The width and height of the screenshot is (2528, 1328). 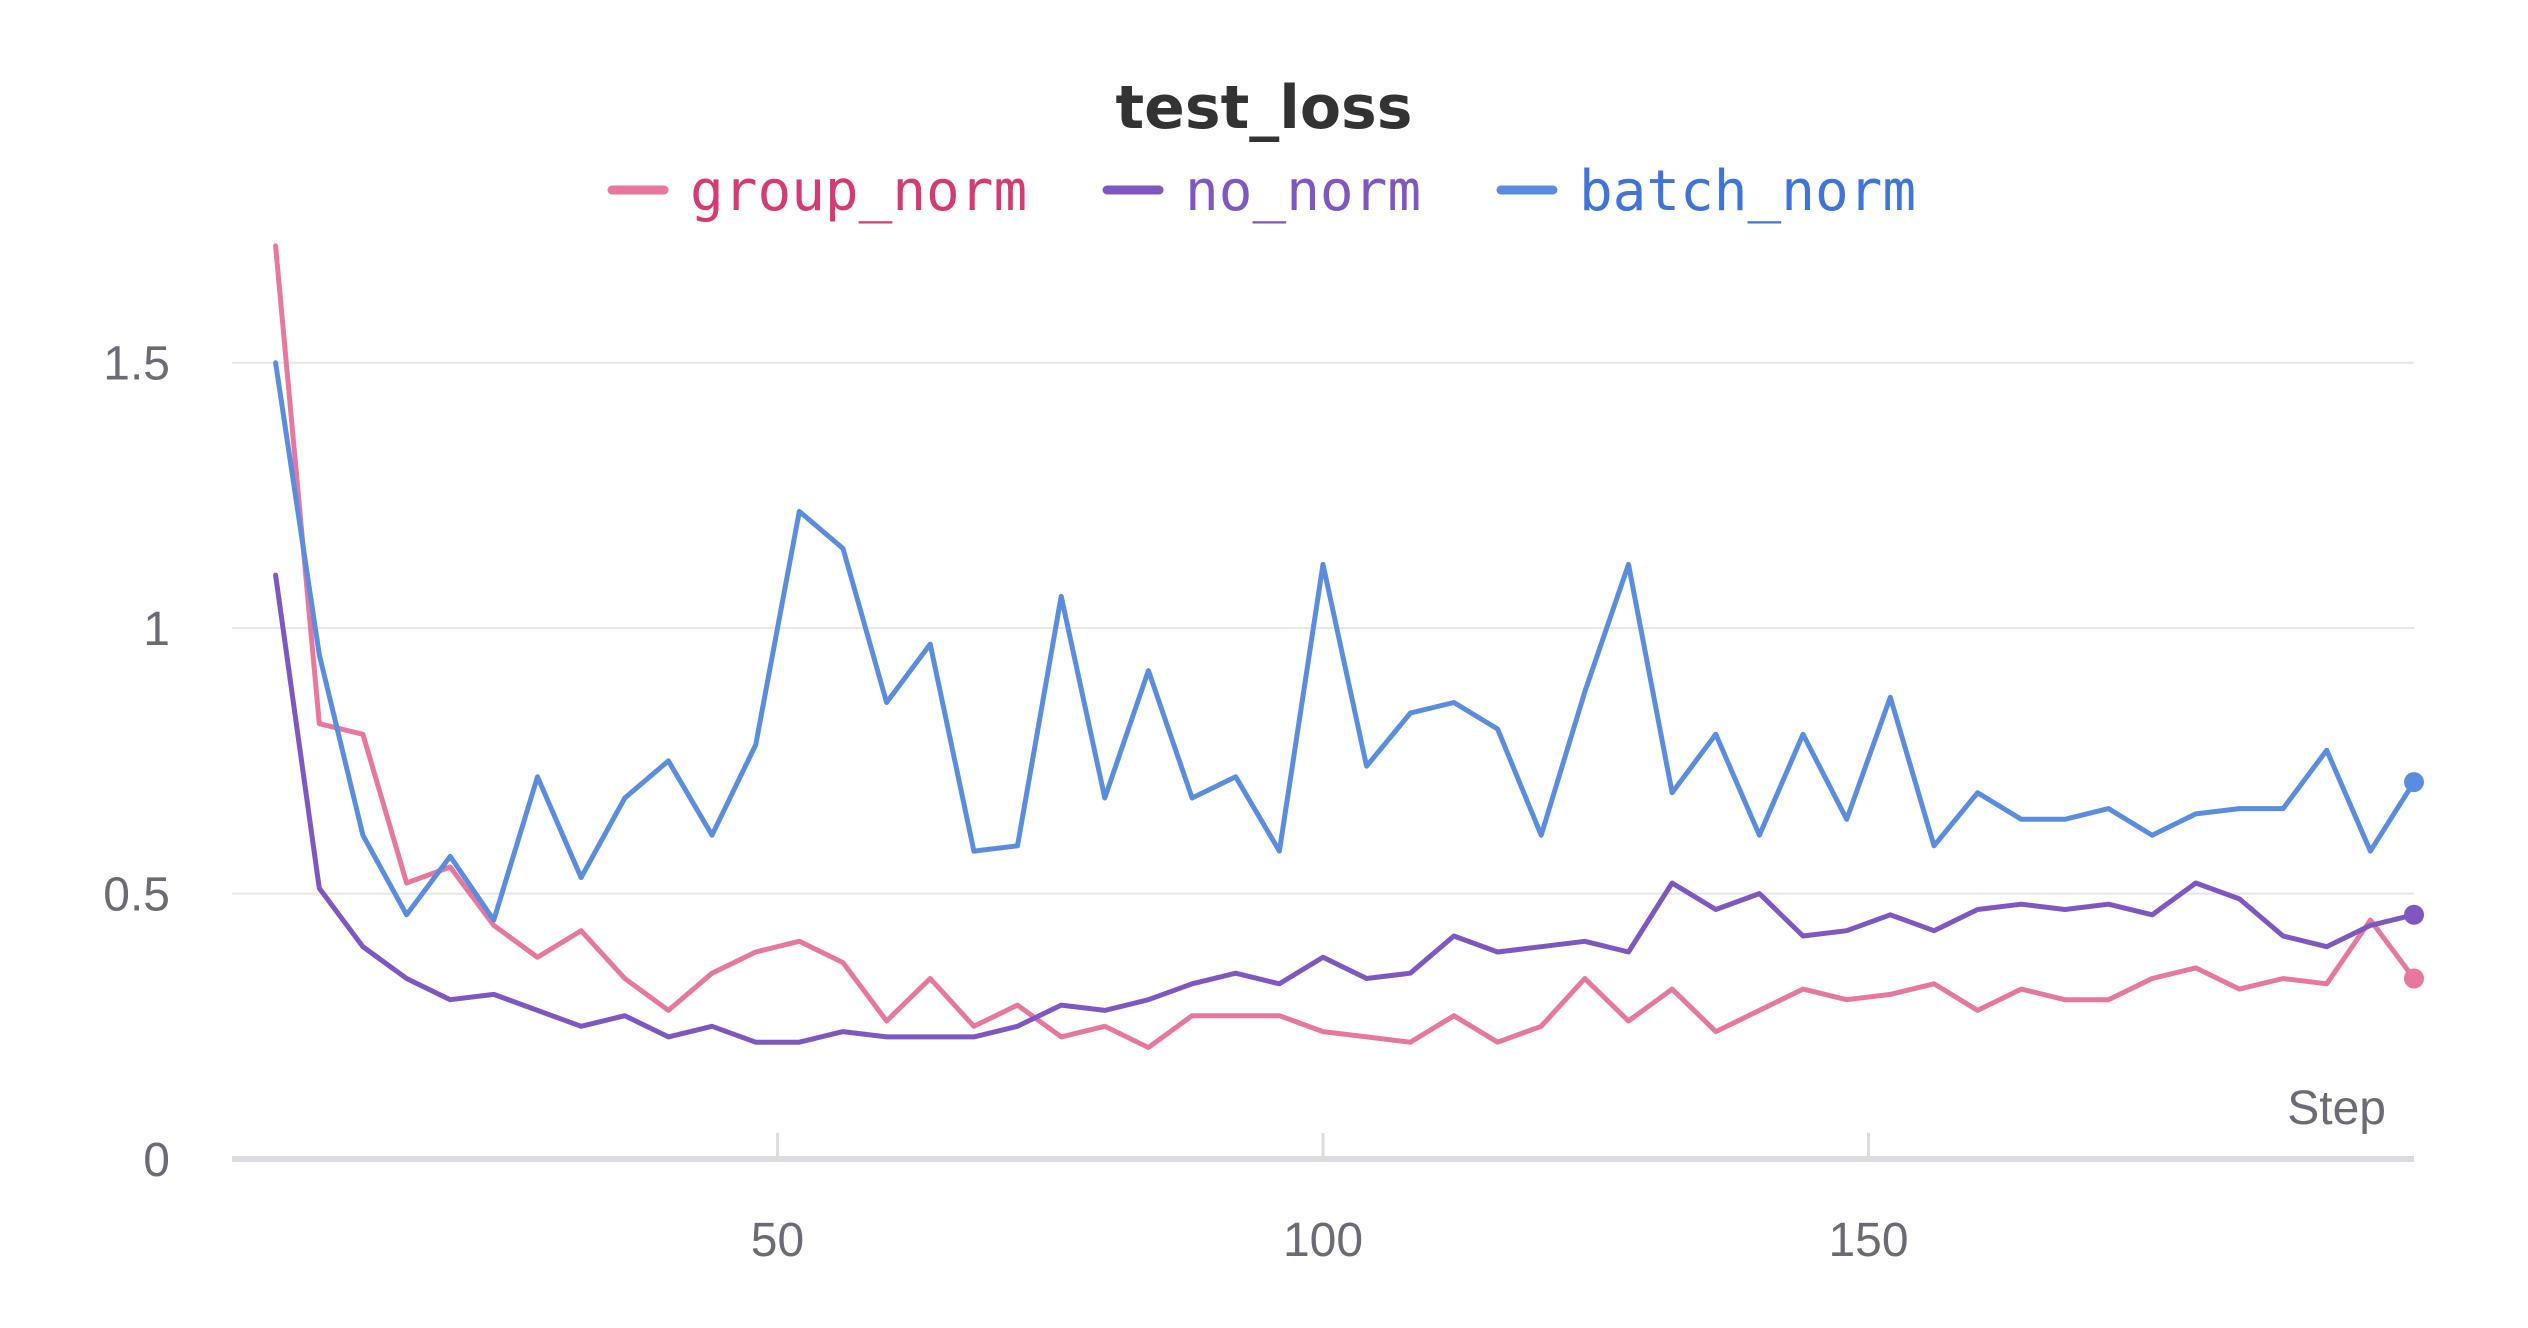 What do you see at coordinates (1323, 1240) in the screenshot?
I see `x-tick-label: 100` at bounding box center [1323, 1240].